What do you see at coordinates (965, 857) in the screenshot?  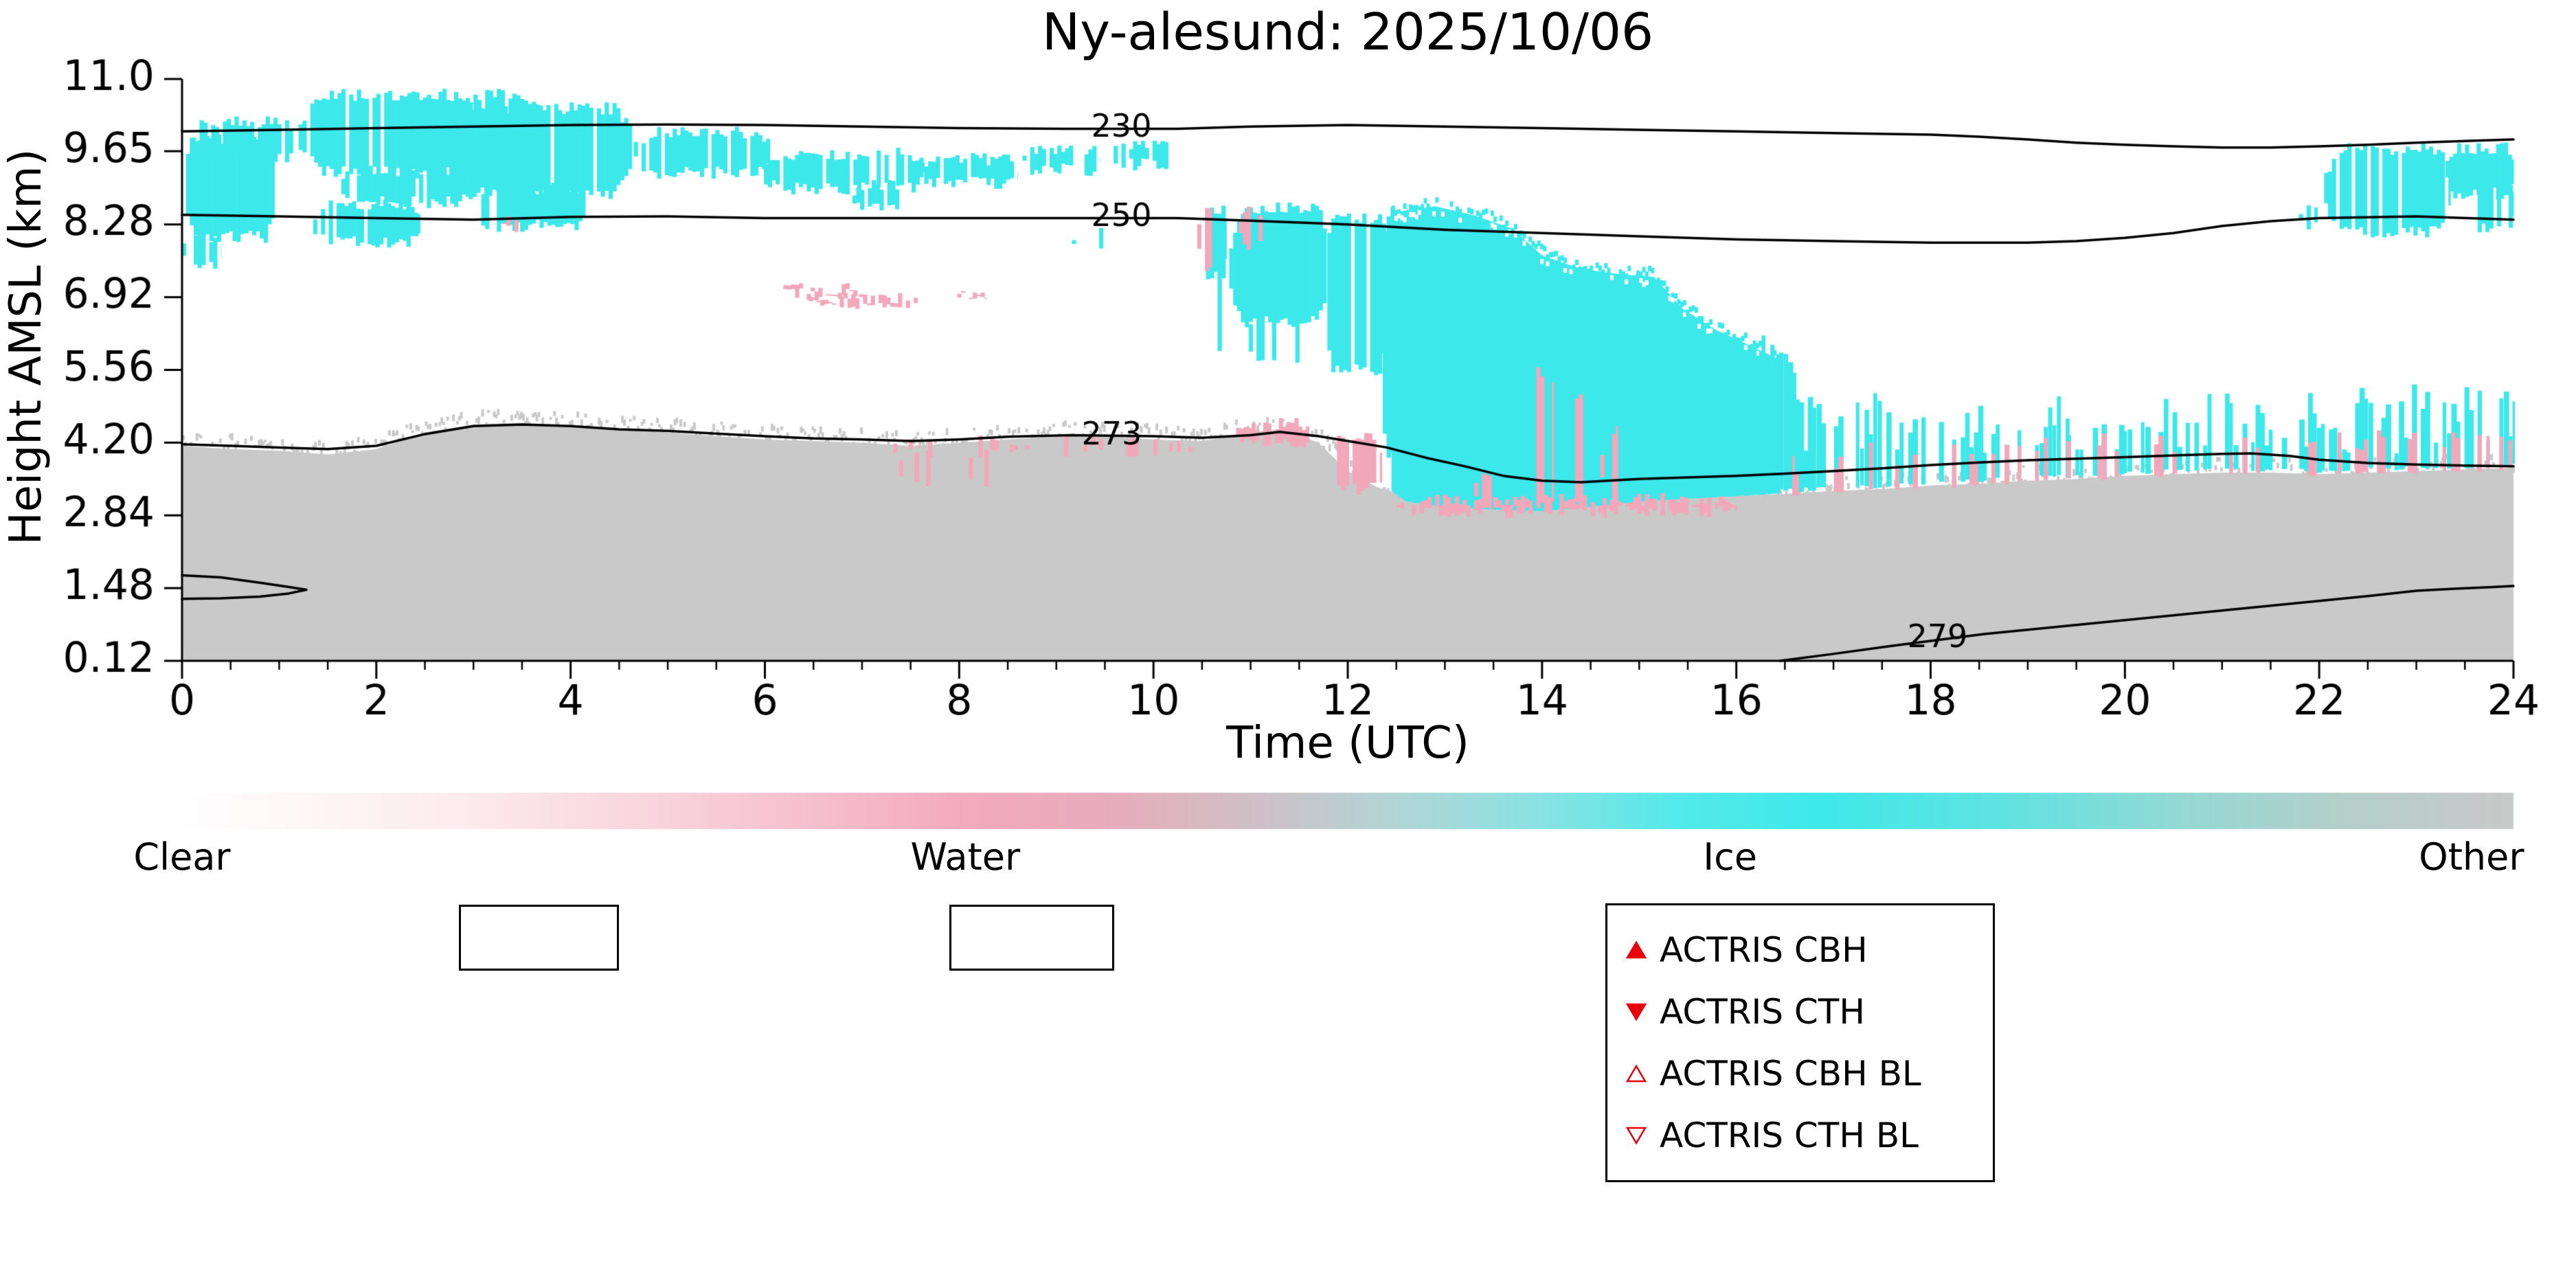 I see `colorbar-label: Water` at bounding box center [965, 857].